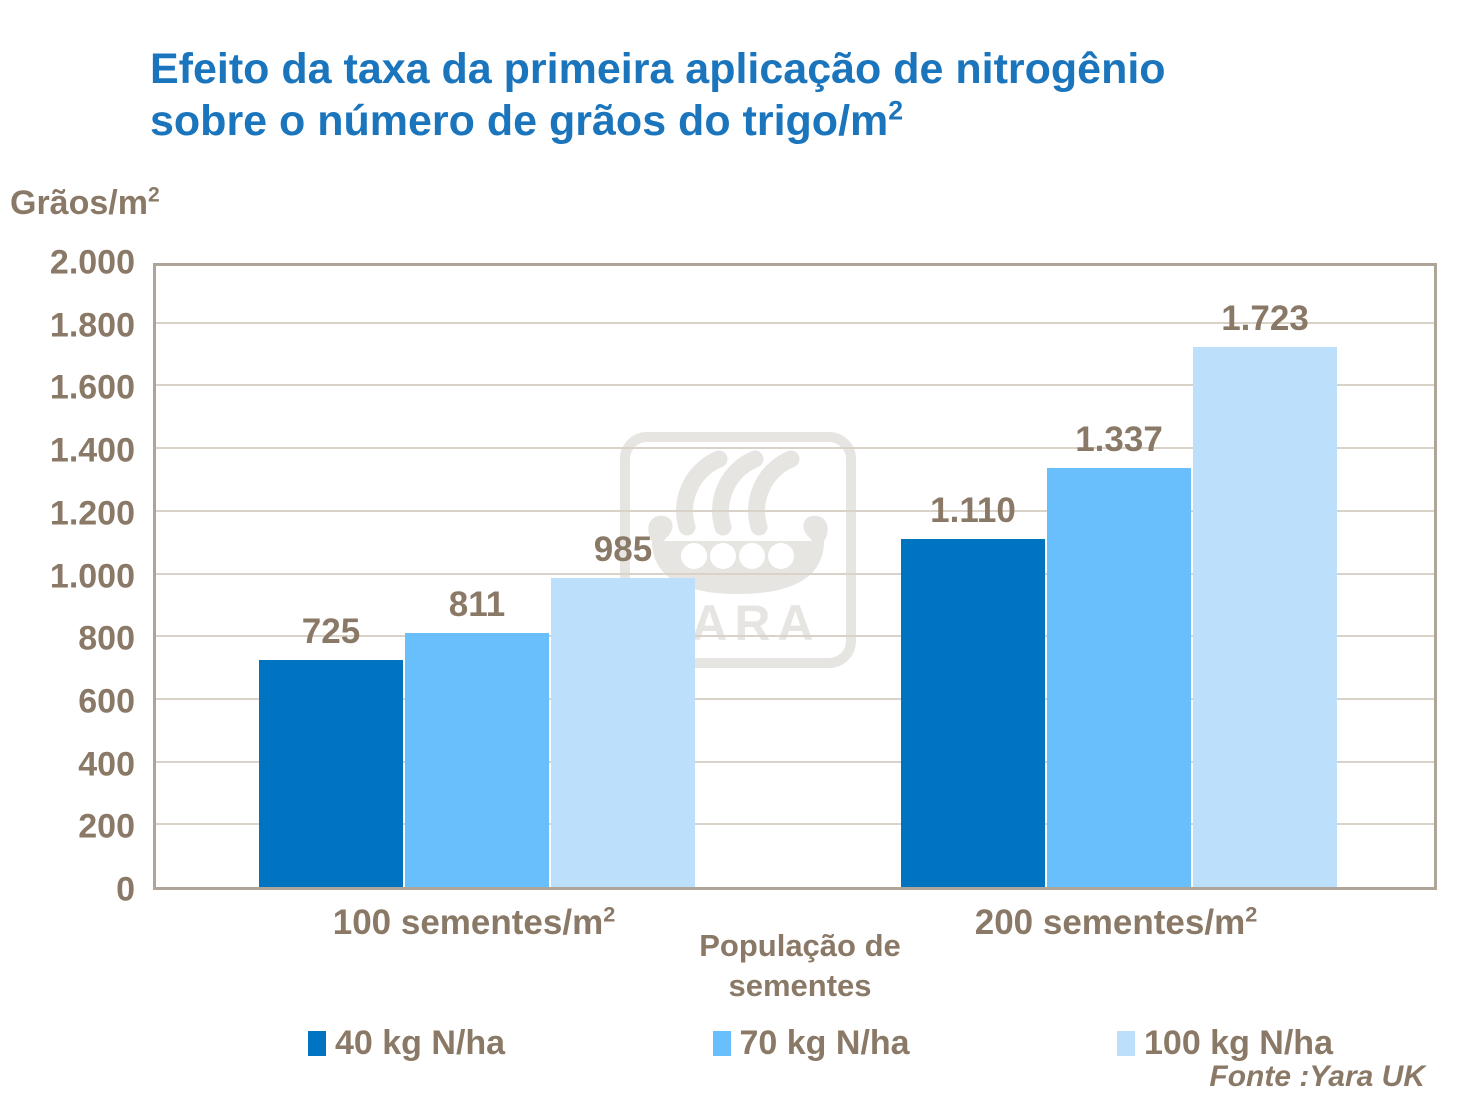  What do you see at coordinates (106, 701) in the screenshot?
I see `y-tick-label: 600` at bounding box center [106, 701].